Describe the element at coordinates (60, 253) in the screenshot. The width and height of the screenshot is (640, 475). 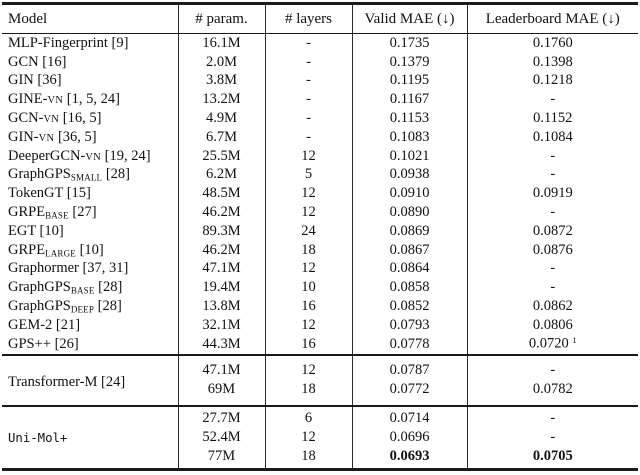
I see `text-segment: LARGE` at that location.